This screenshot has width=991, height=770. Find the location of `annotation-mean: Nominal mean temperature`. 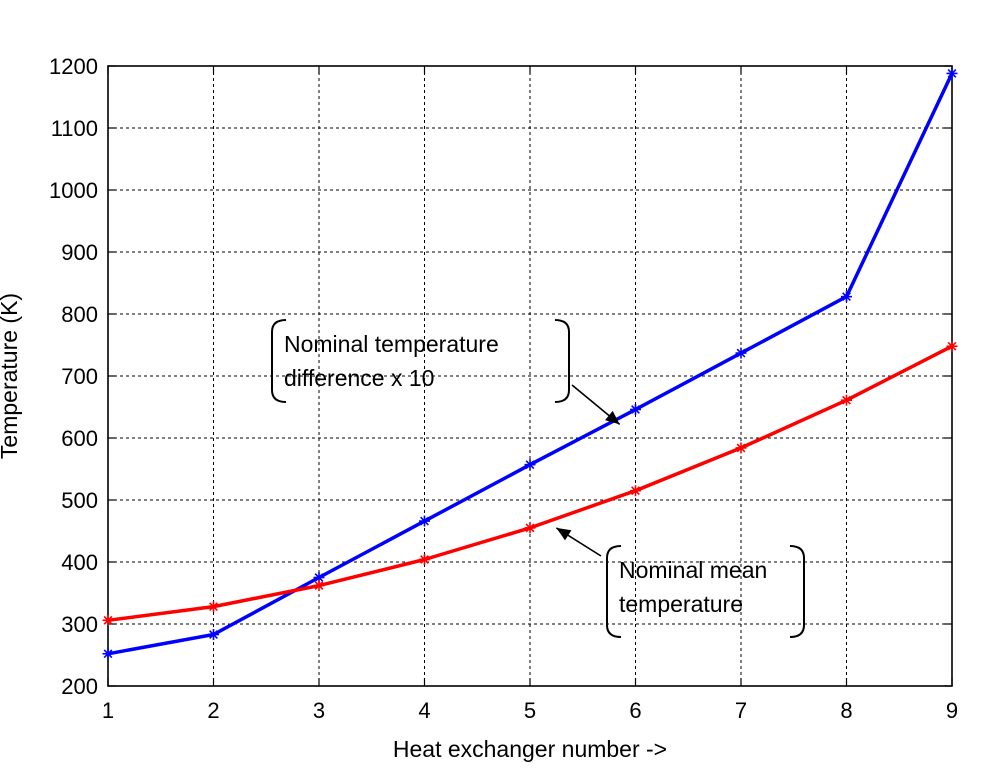

annotation-mean: Nominal mean temperature is located at coordinates (680, 582).